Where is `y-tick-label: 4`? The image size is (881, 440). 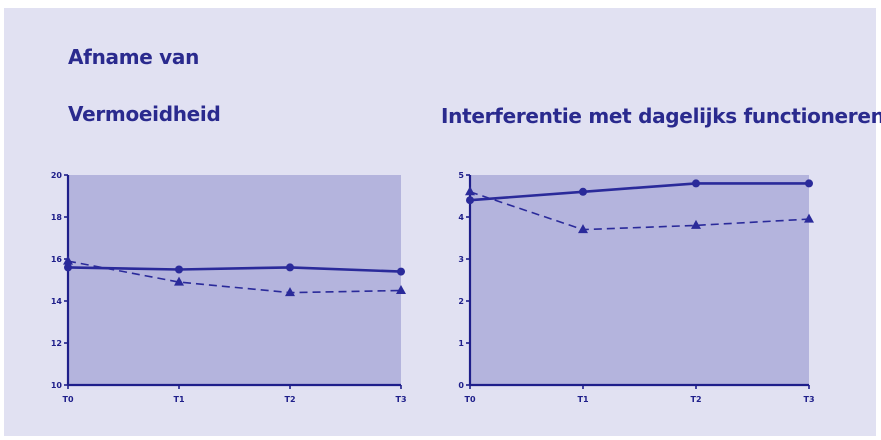 y-tick-label: 4 is located at coordinates (461, 217).